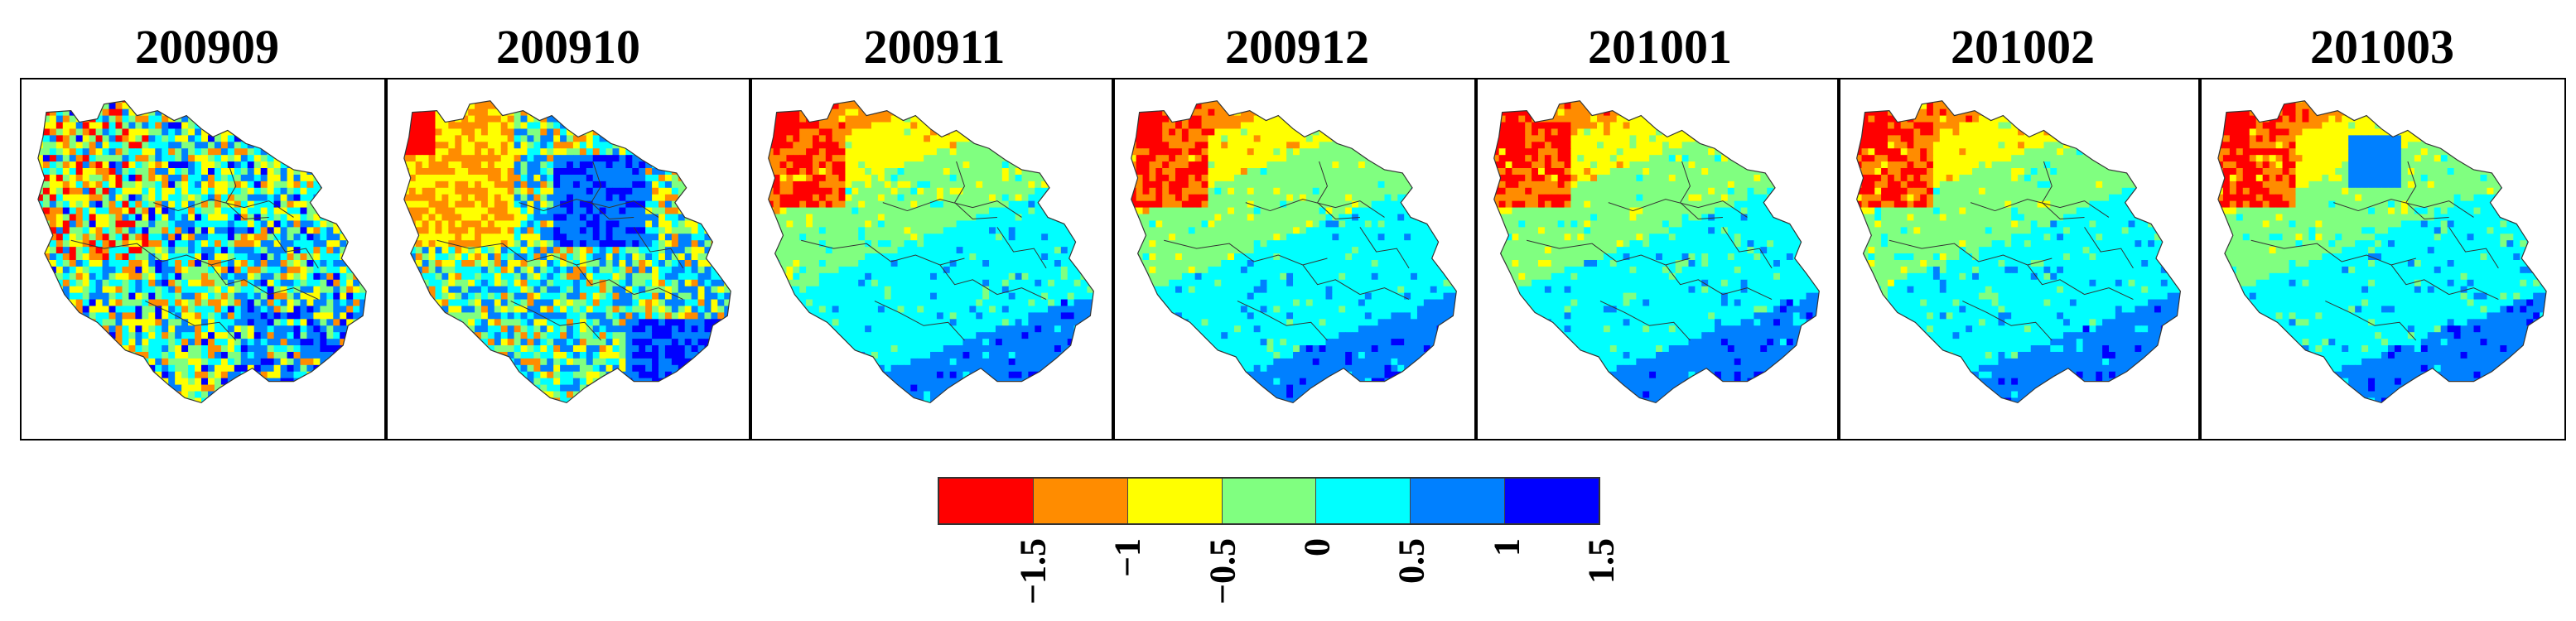 The width and height of the screenshot is (2576, 621). What do you see at coordinates (568, 47) in the screenshot?
I see `panel-title: 200910` at bounding box center [568, 47].